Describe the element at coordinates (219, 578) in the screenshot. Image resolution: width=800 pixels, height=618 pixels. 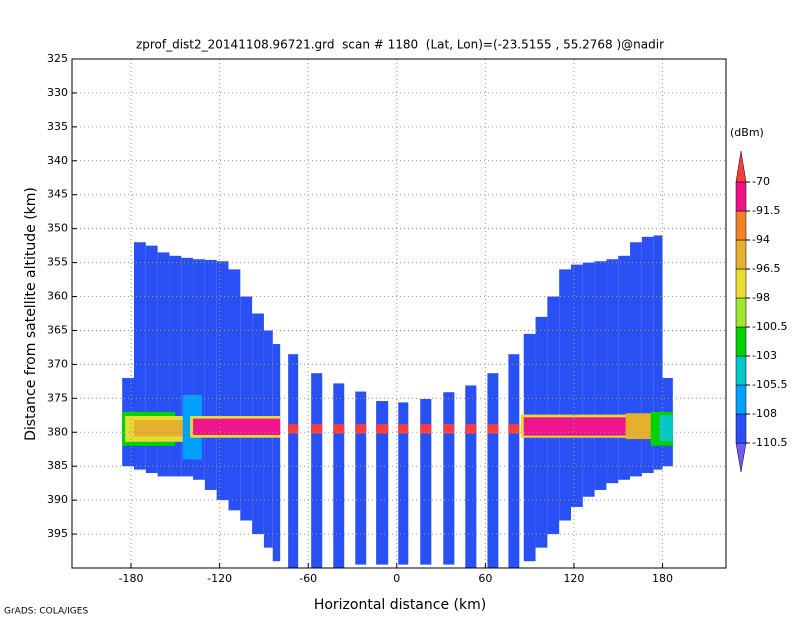
I see `x-tick-label: -120` at that location.